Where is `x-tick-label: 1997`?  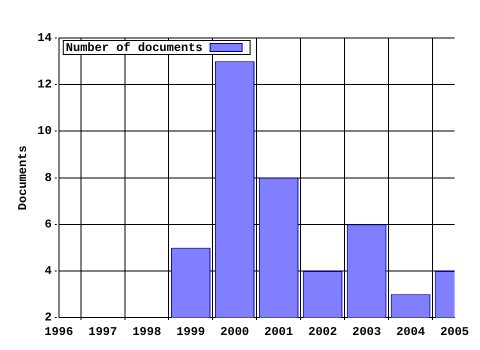
x-tick-label: 1997 is located at coordinates (103, 331).